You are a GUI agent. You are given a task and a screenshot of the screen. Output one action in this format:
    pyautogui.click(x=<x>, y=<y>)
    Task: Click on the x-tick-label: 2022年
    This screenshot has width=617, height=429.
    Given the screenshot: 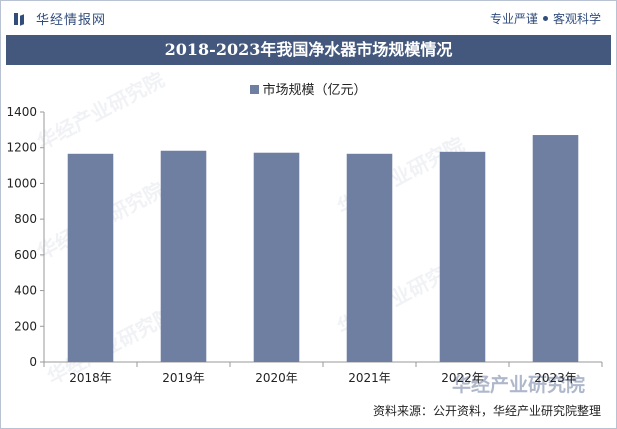 What is the action you would take?
    pyautogui.click(x=462, y=378)
    